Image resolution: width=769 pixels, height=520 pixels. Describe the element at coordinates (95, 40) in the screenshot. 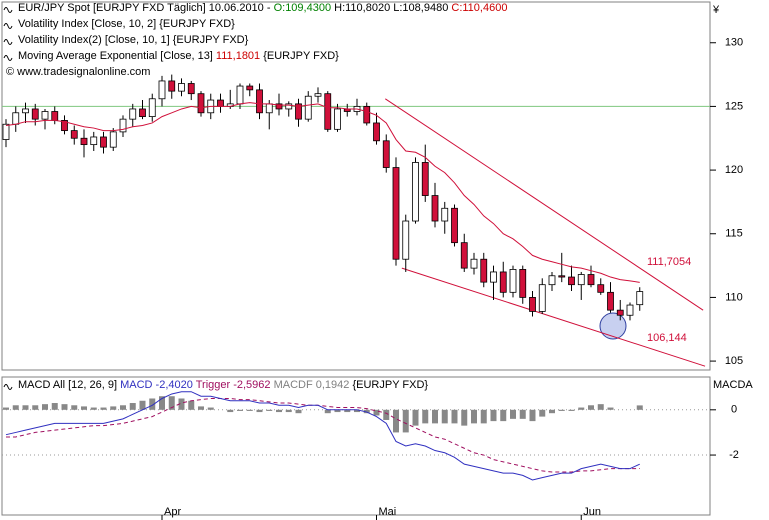

I see `legend-text: Volatility Index(2) [Close, 10, 1]` at that location.